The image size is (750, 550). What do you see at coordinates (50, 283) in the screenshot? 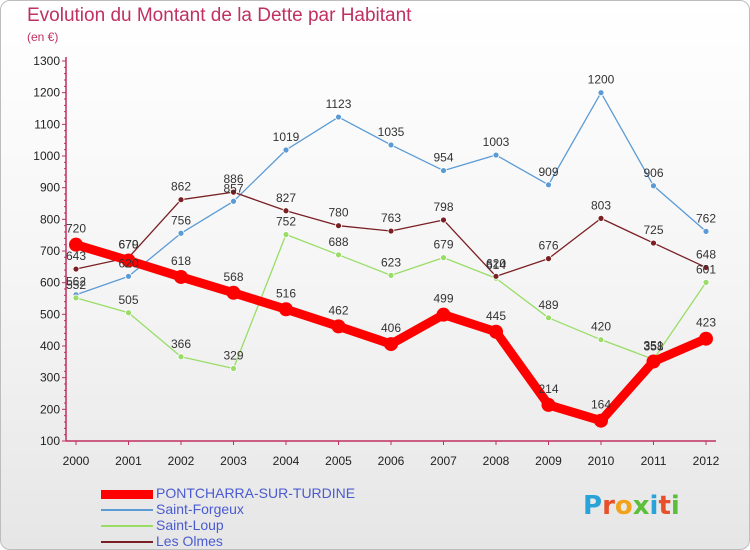
I see `y-tick-label: 600` at bounding box center [50, 283].